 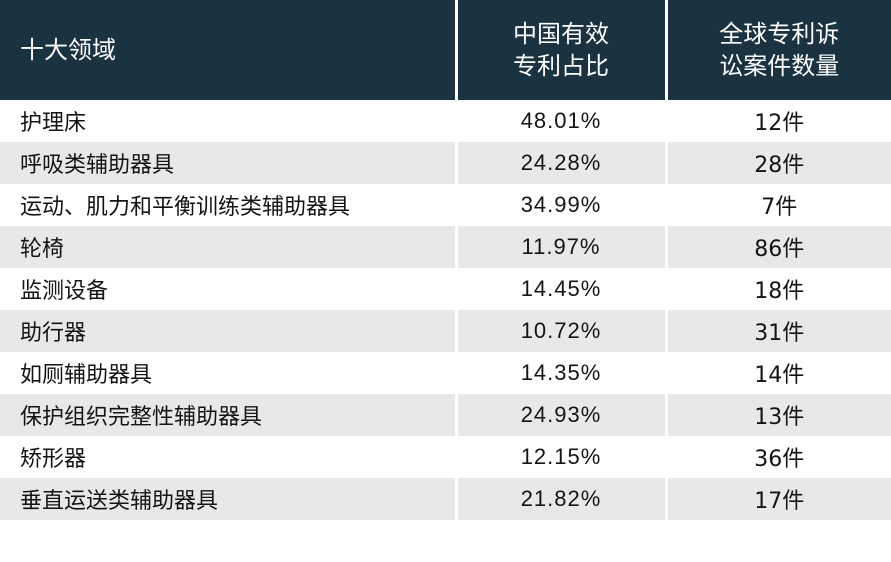 I want to click on field-cell: 如厕辅助器具, so click(x=228, y=373).